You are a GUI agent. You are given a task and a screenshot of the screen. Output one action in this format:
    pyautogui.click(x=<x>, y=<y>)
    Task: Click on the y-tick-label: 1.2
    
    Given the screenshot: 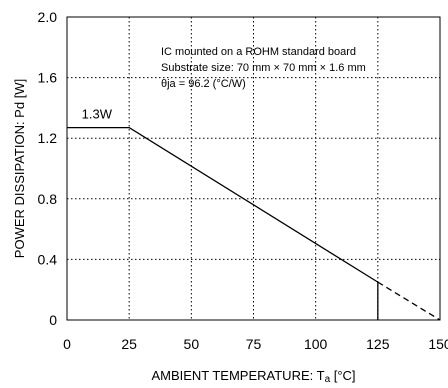 What is the action you would take?
    pyautogui.click(x=48, y=138)
    